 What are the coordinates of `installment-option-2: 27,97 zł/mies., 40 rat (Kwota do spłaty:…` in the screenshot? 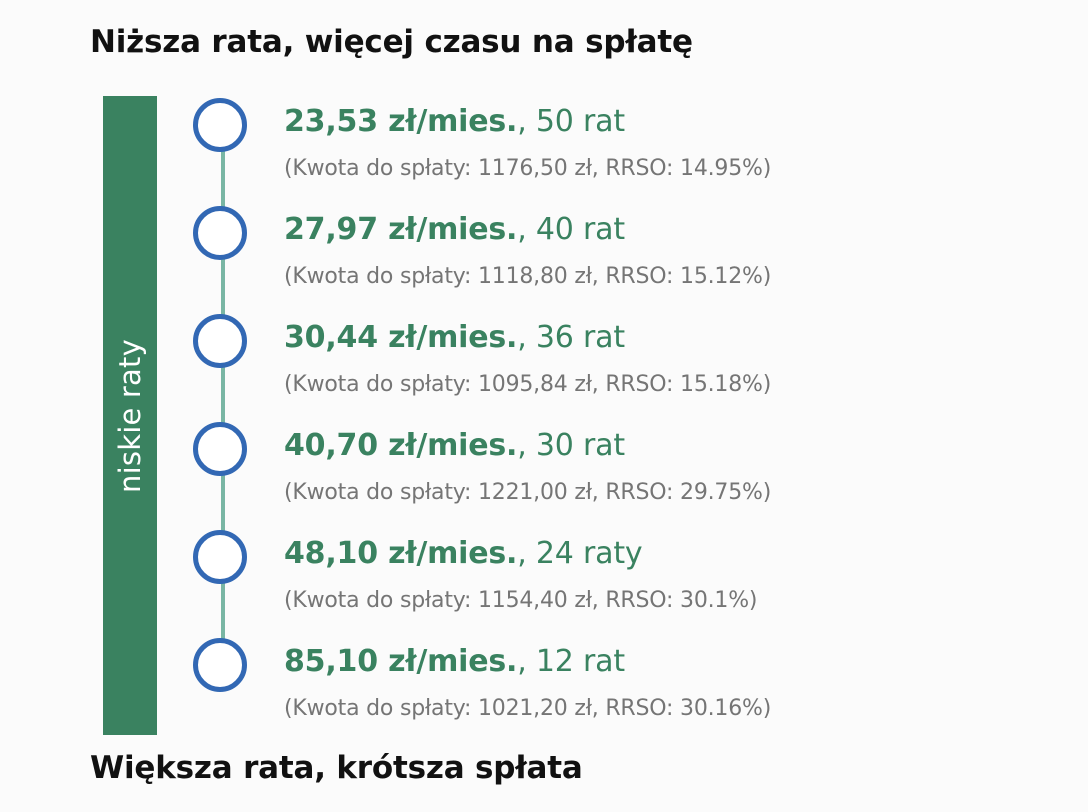 It's located at (544, 254).